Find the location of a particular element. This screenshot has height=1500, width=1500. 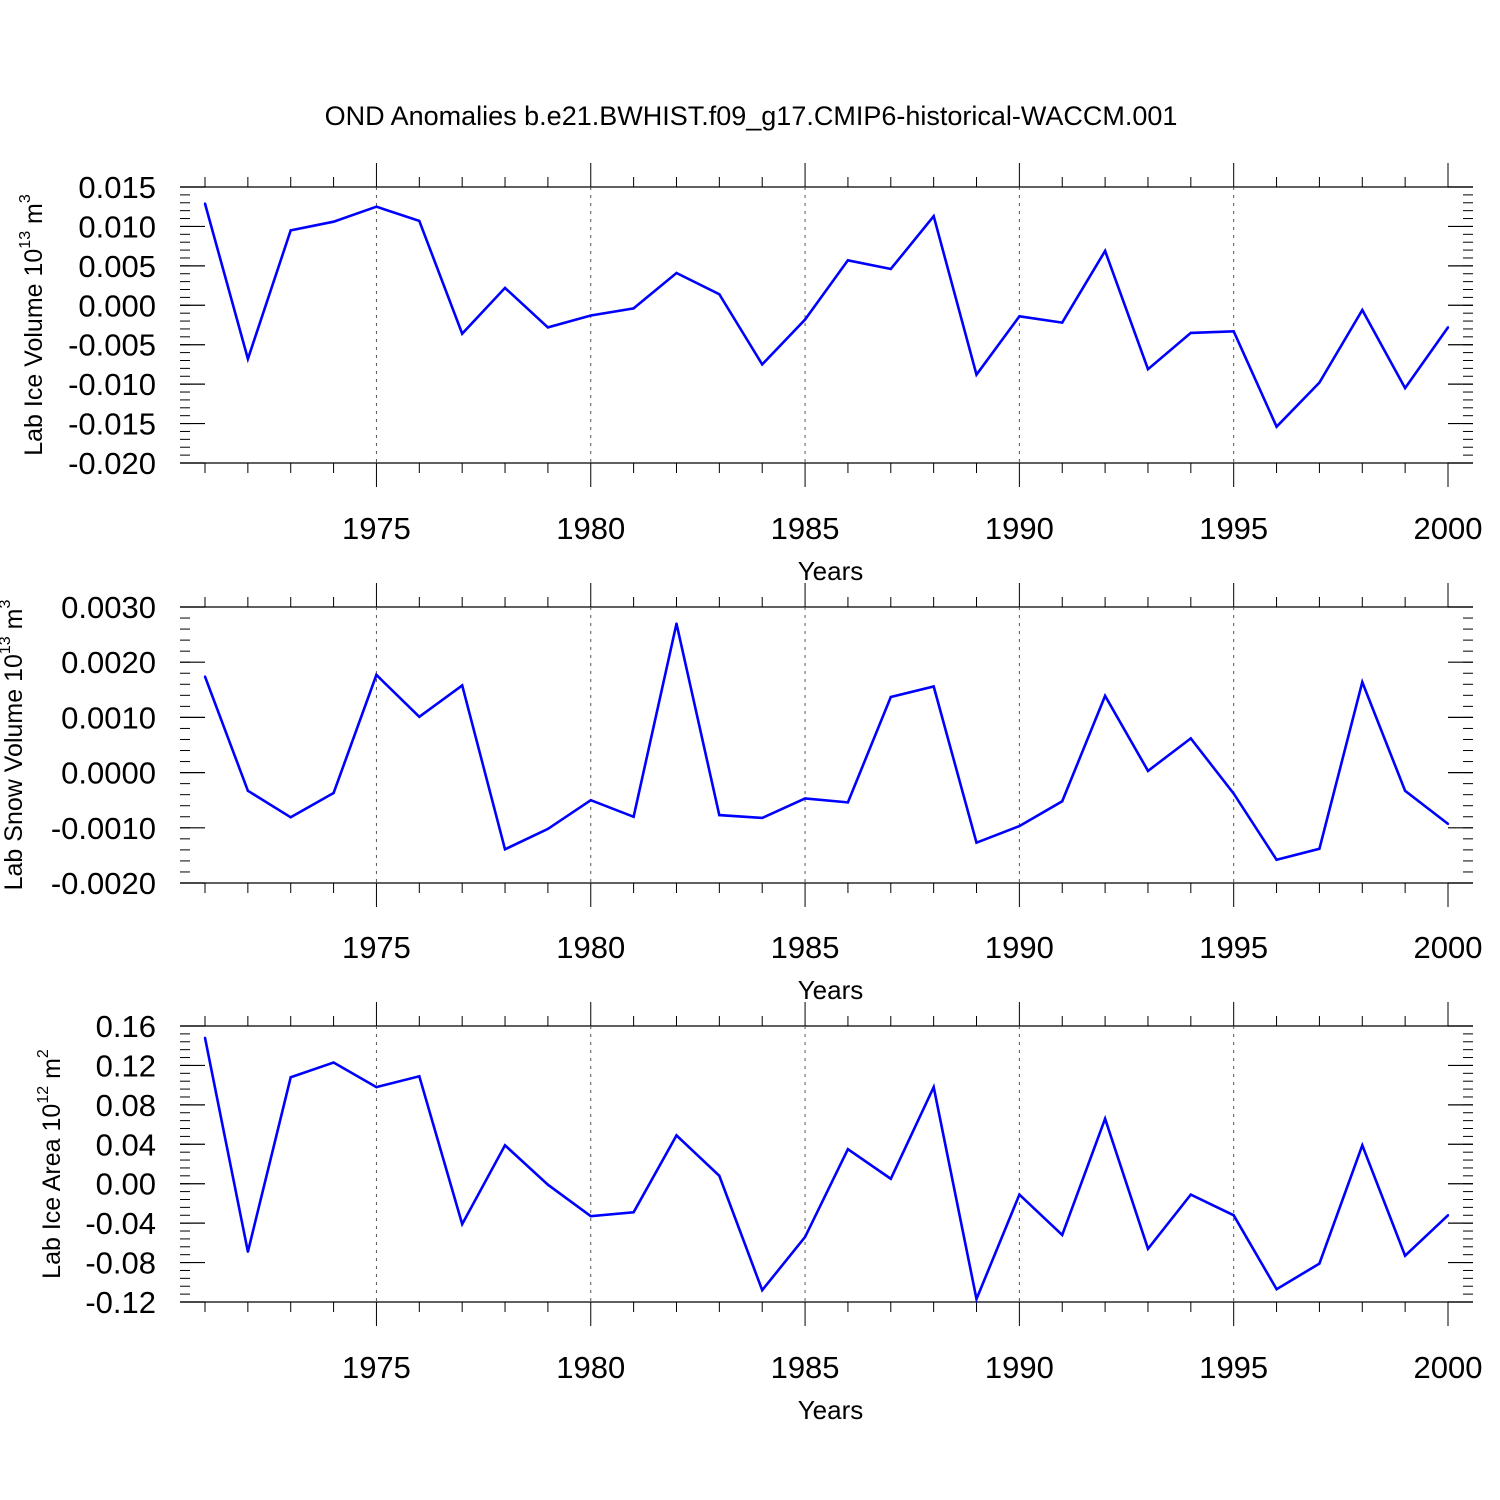

y-tick-label: 0.00 is located at coordinates (126, 1184).